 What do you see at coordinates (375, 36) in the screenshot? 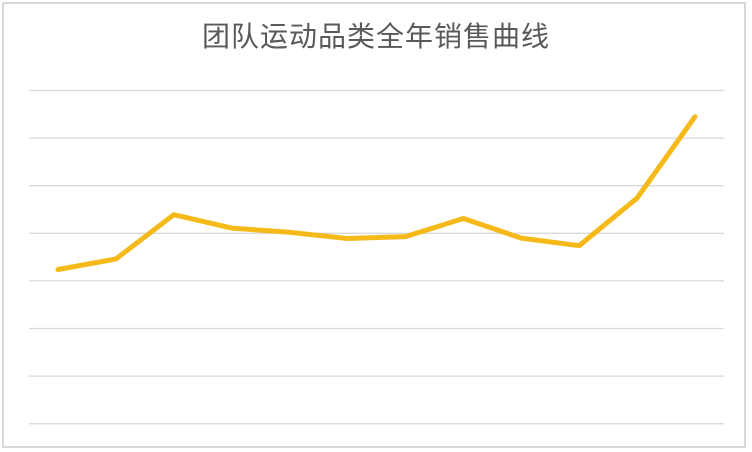
I see `chart-title: 团队运动品类全年销售曲线` at bounding box center [375, 36].